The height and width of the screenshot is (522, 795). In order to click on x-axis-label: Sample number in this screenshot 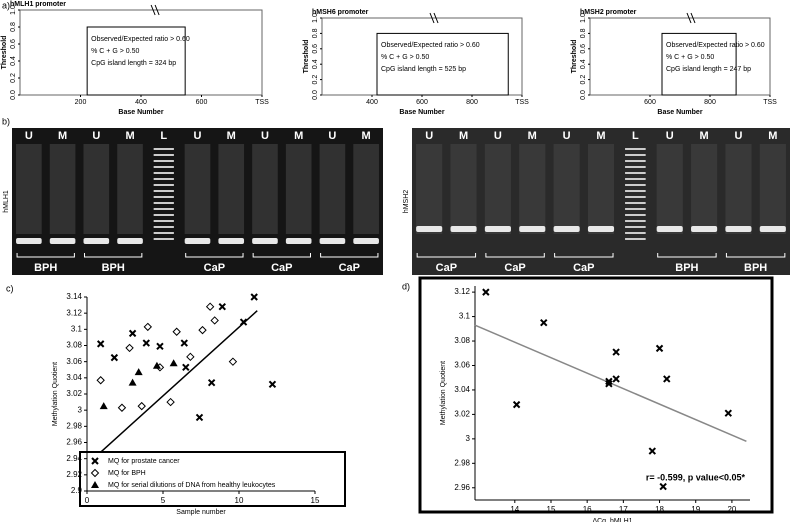, I will do `click(201, 512)`.